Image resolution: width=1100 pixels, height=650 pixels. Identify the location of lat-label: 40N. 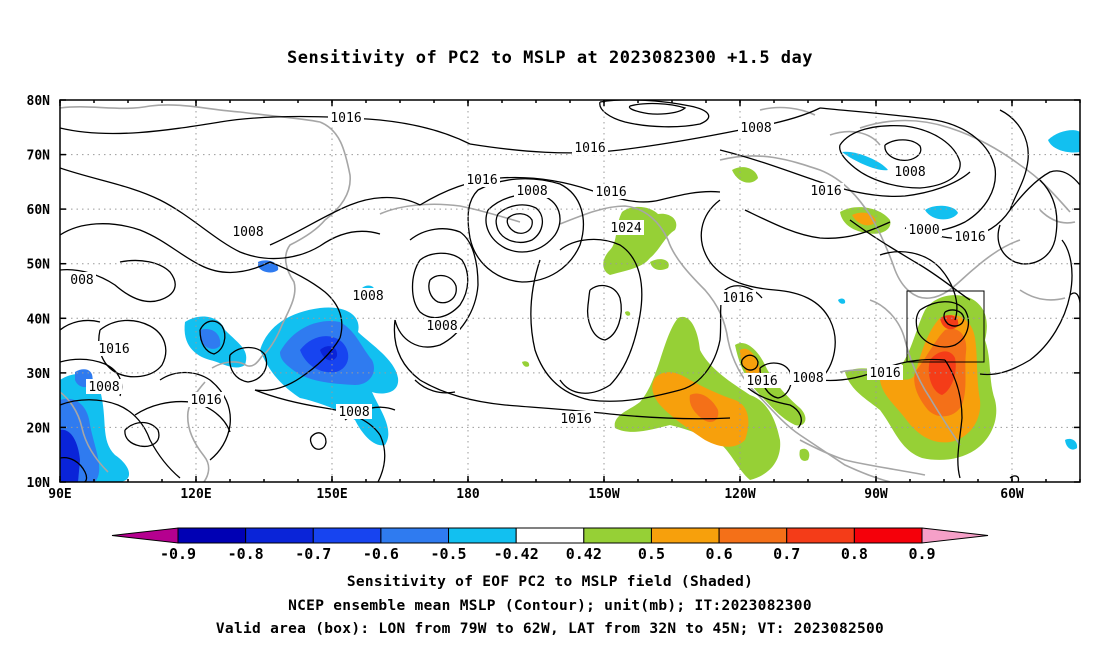
(39, 319).